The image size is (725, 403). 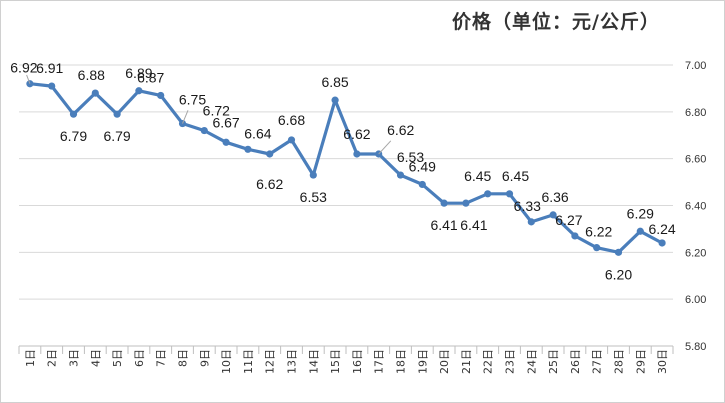 I want to click on y-axis-ticks: 5.80 6.00 6.20 6.40 6.60 6.80 7.00, so click(x=695, y=206).